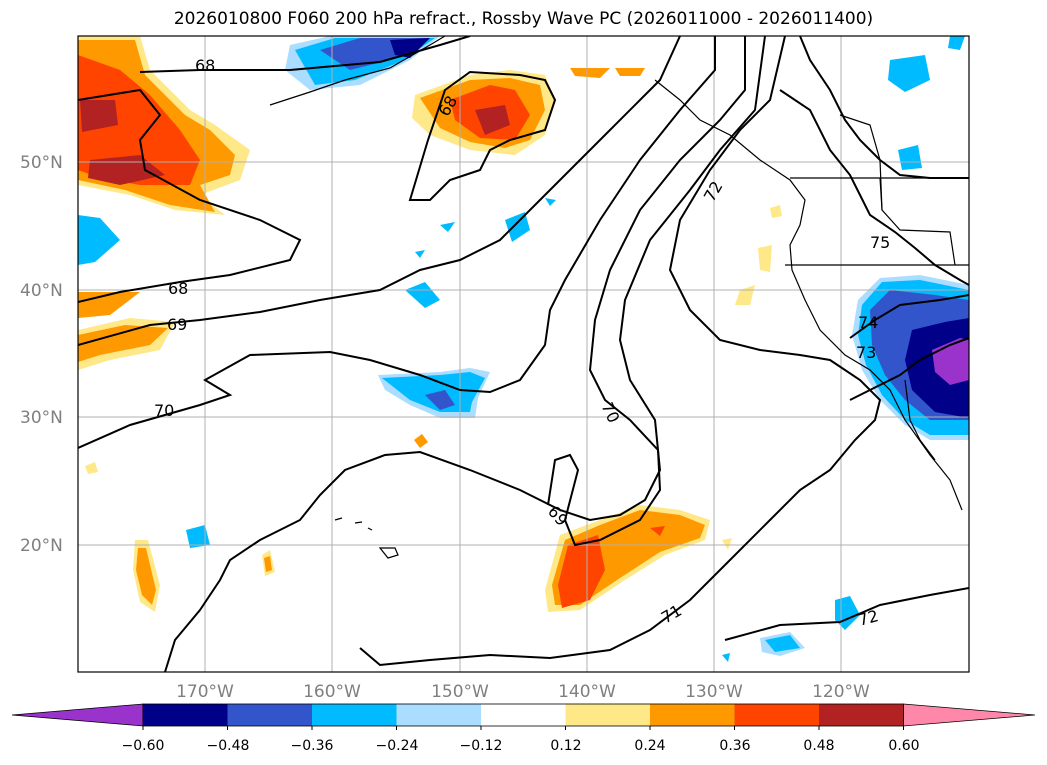 The image size is (1047, 765). Describe the element at coordinates (868, 618) in the screenshot. I see `contour-label: 72` at that location.